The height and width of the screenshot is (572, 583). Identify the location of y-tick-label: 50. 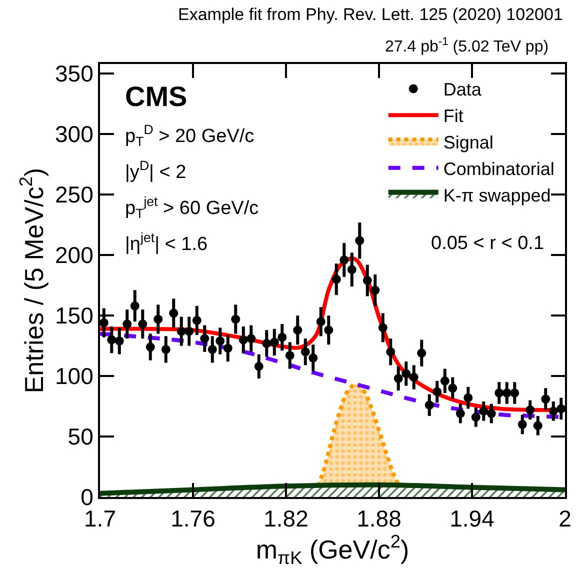
(81, 437).